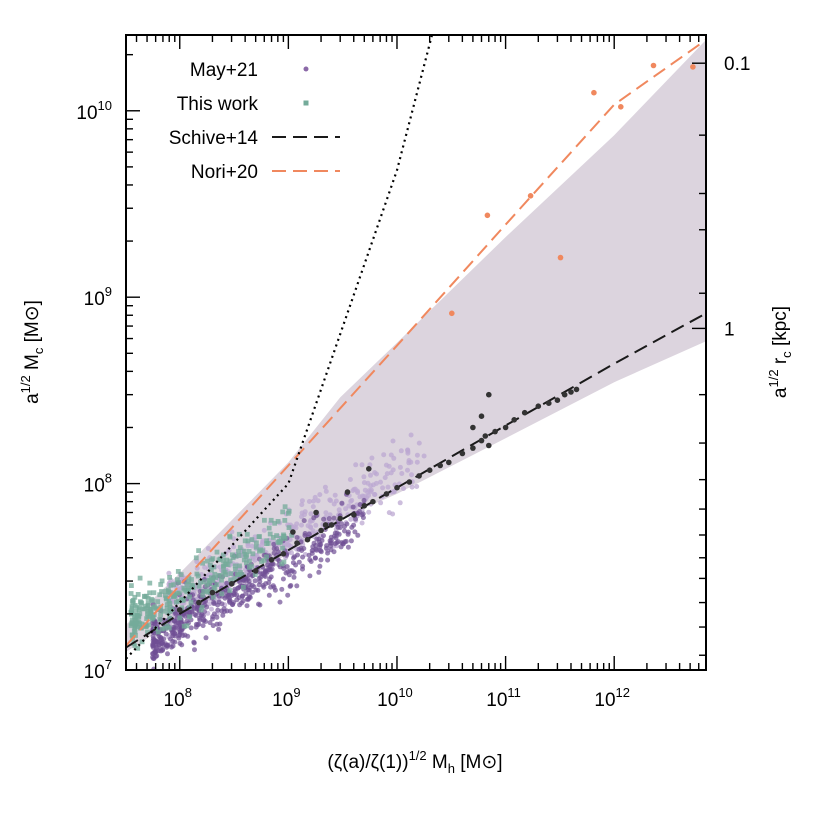 The image size is (830, 830). I want to click on legend-label: Nori+20, so click(224, 172).